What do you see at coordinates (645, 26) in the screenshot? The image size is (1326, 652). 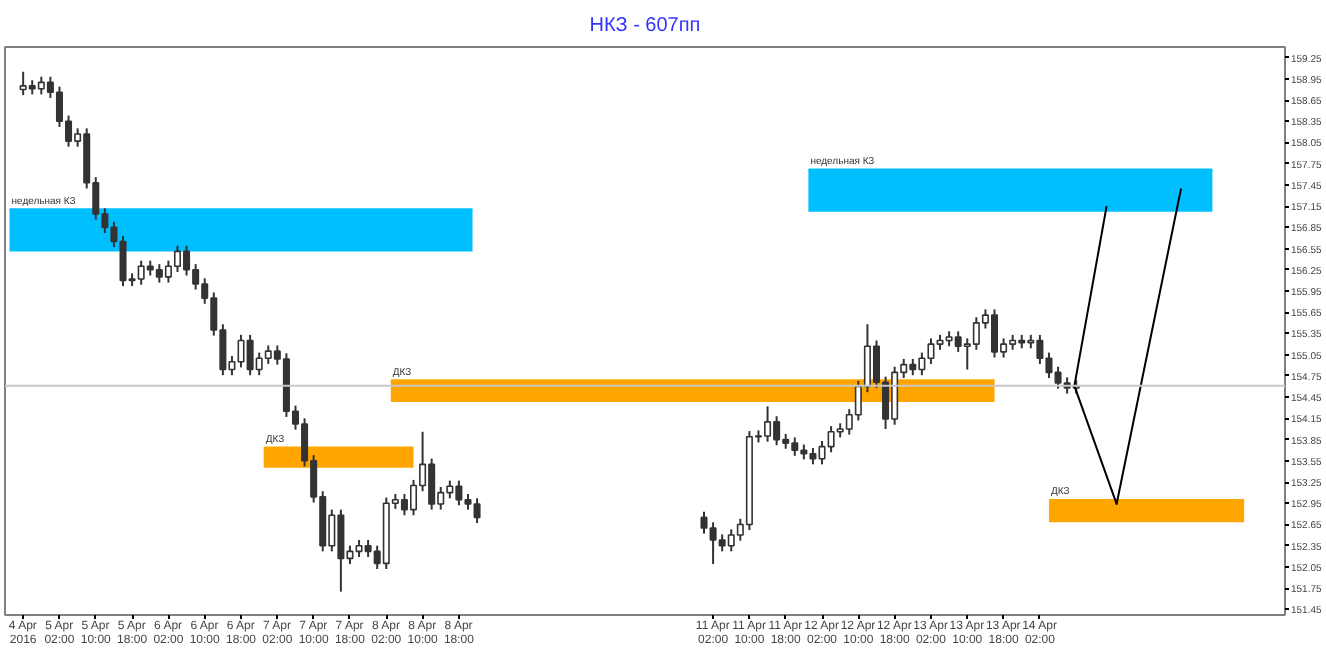 I see `chart-title: НКЗ - 607пп` at bounding box center [645, 26].